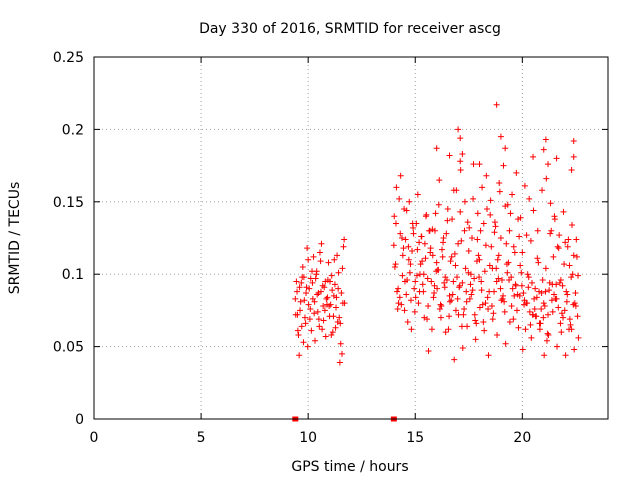 The width and height of the screenshot is (640, 480). I want to click on y-axis-label: SRMTID / TECUs, so click(15, 238).